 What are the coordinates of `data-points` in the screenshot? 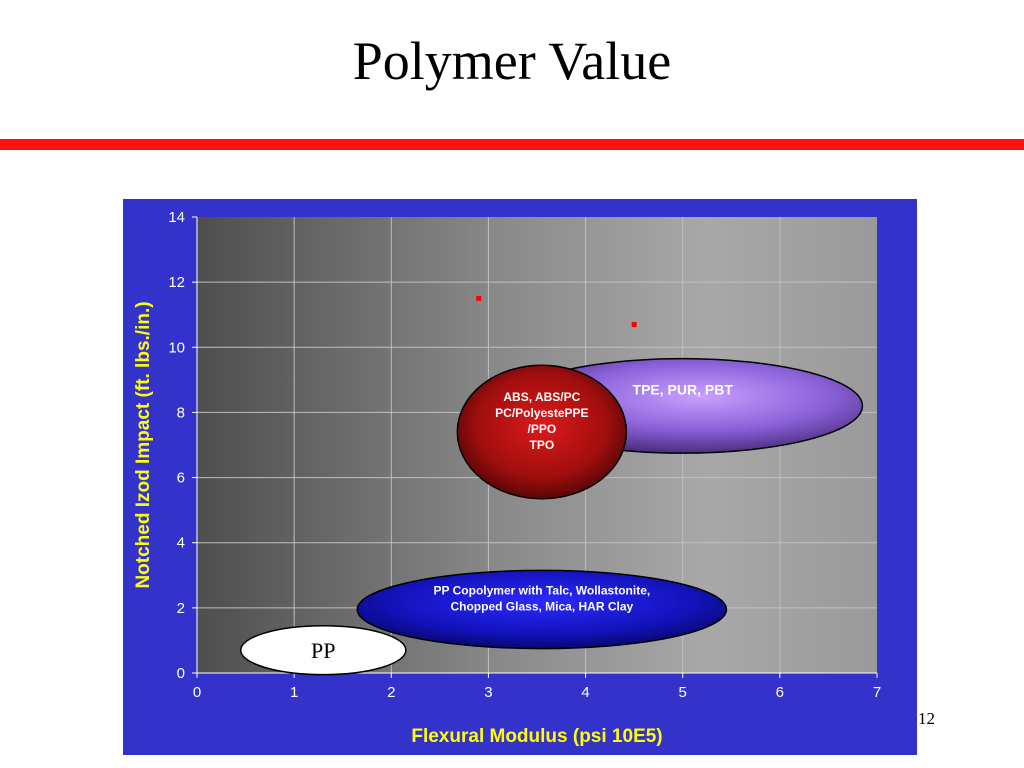 It's located at (556, 311).